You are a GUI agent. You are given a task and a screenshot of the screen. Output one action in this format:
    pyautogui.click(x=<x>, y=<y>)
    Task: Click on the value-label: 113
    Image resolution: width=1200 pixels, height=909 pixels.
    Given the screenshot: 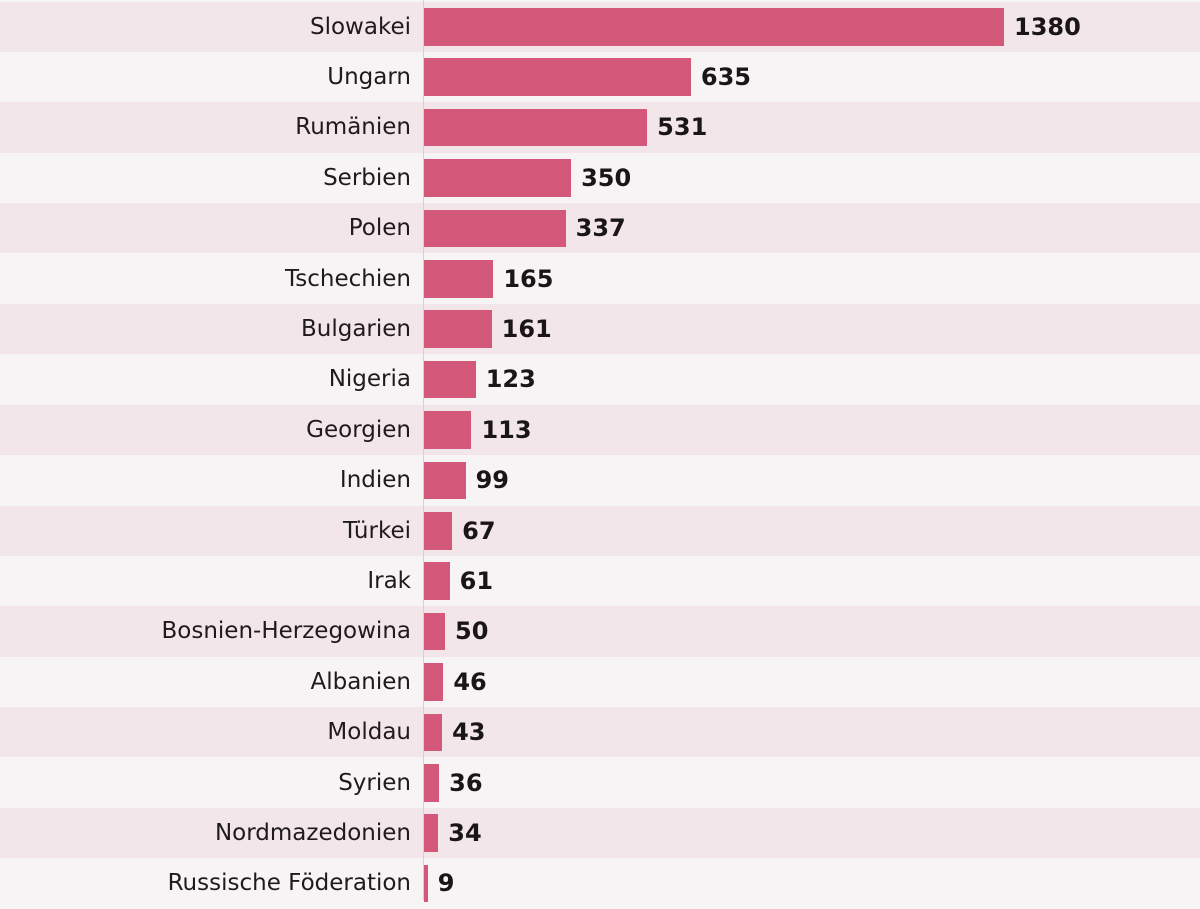 What is the action you would take?
    pyautogui.click(x=506, y=429)
    